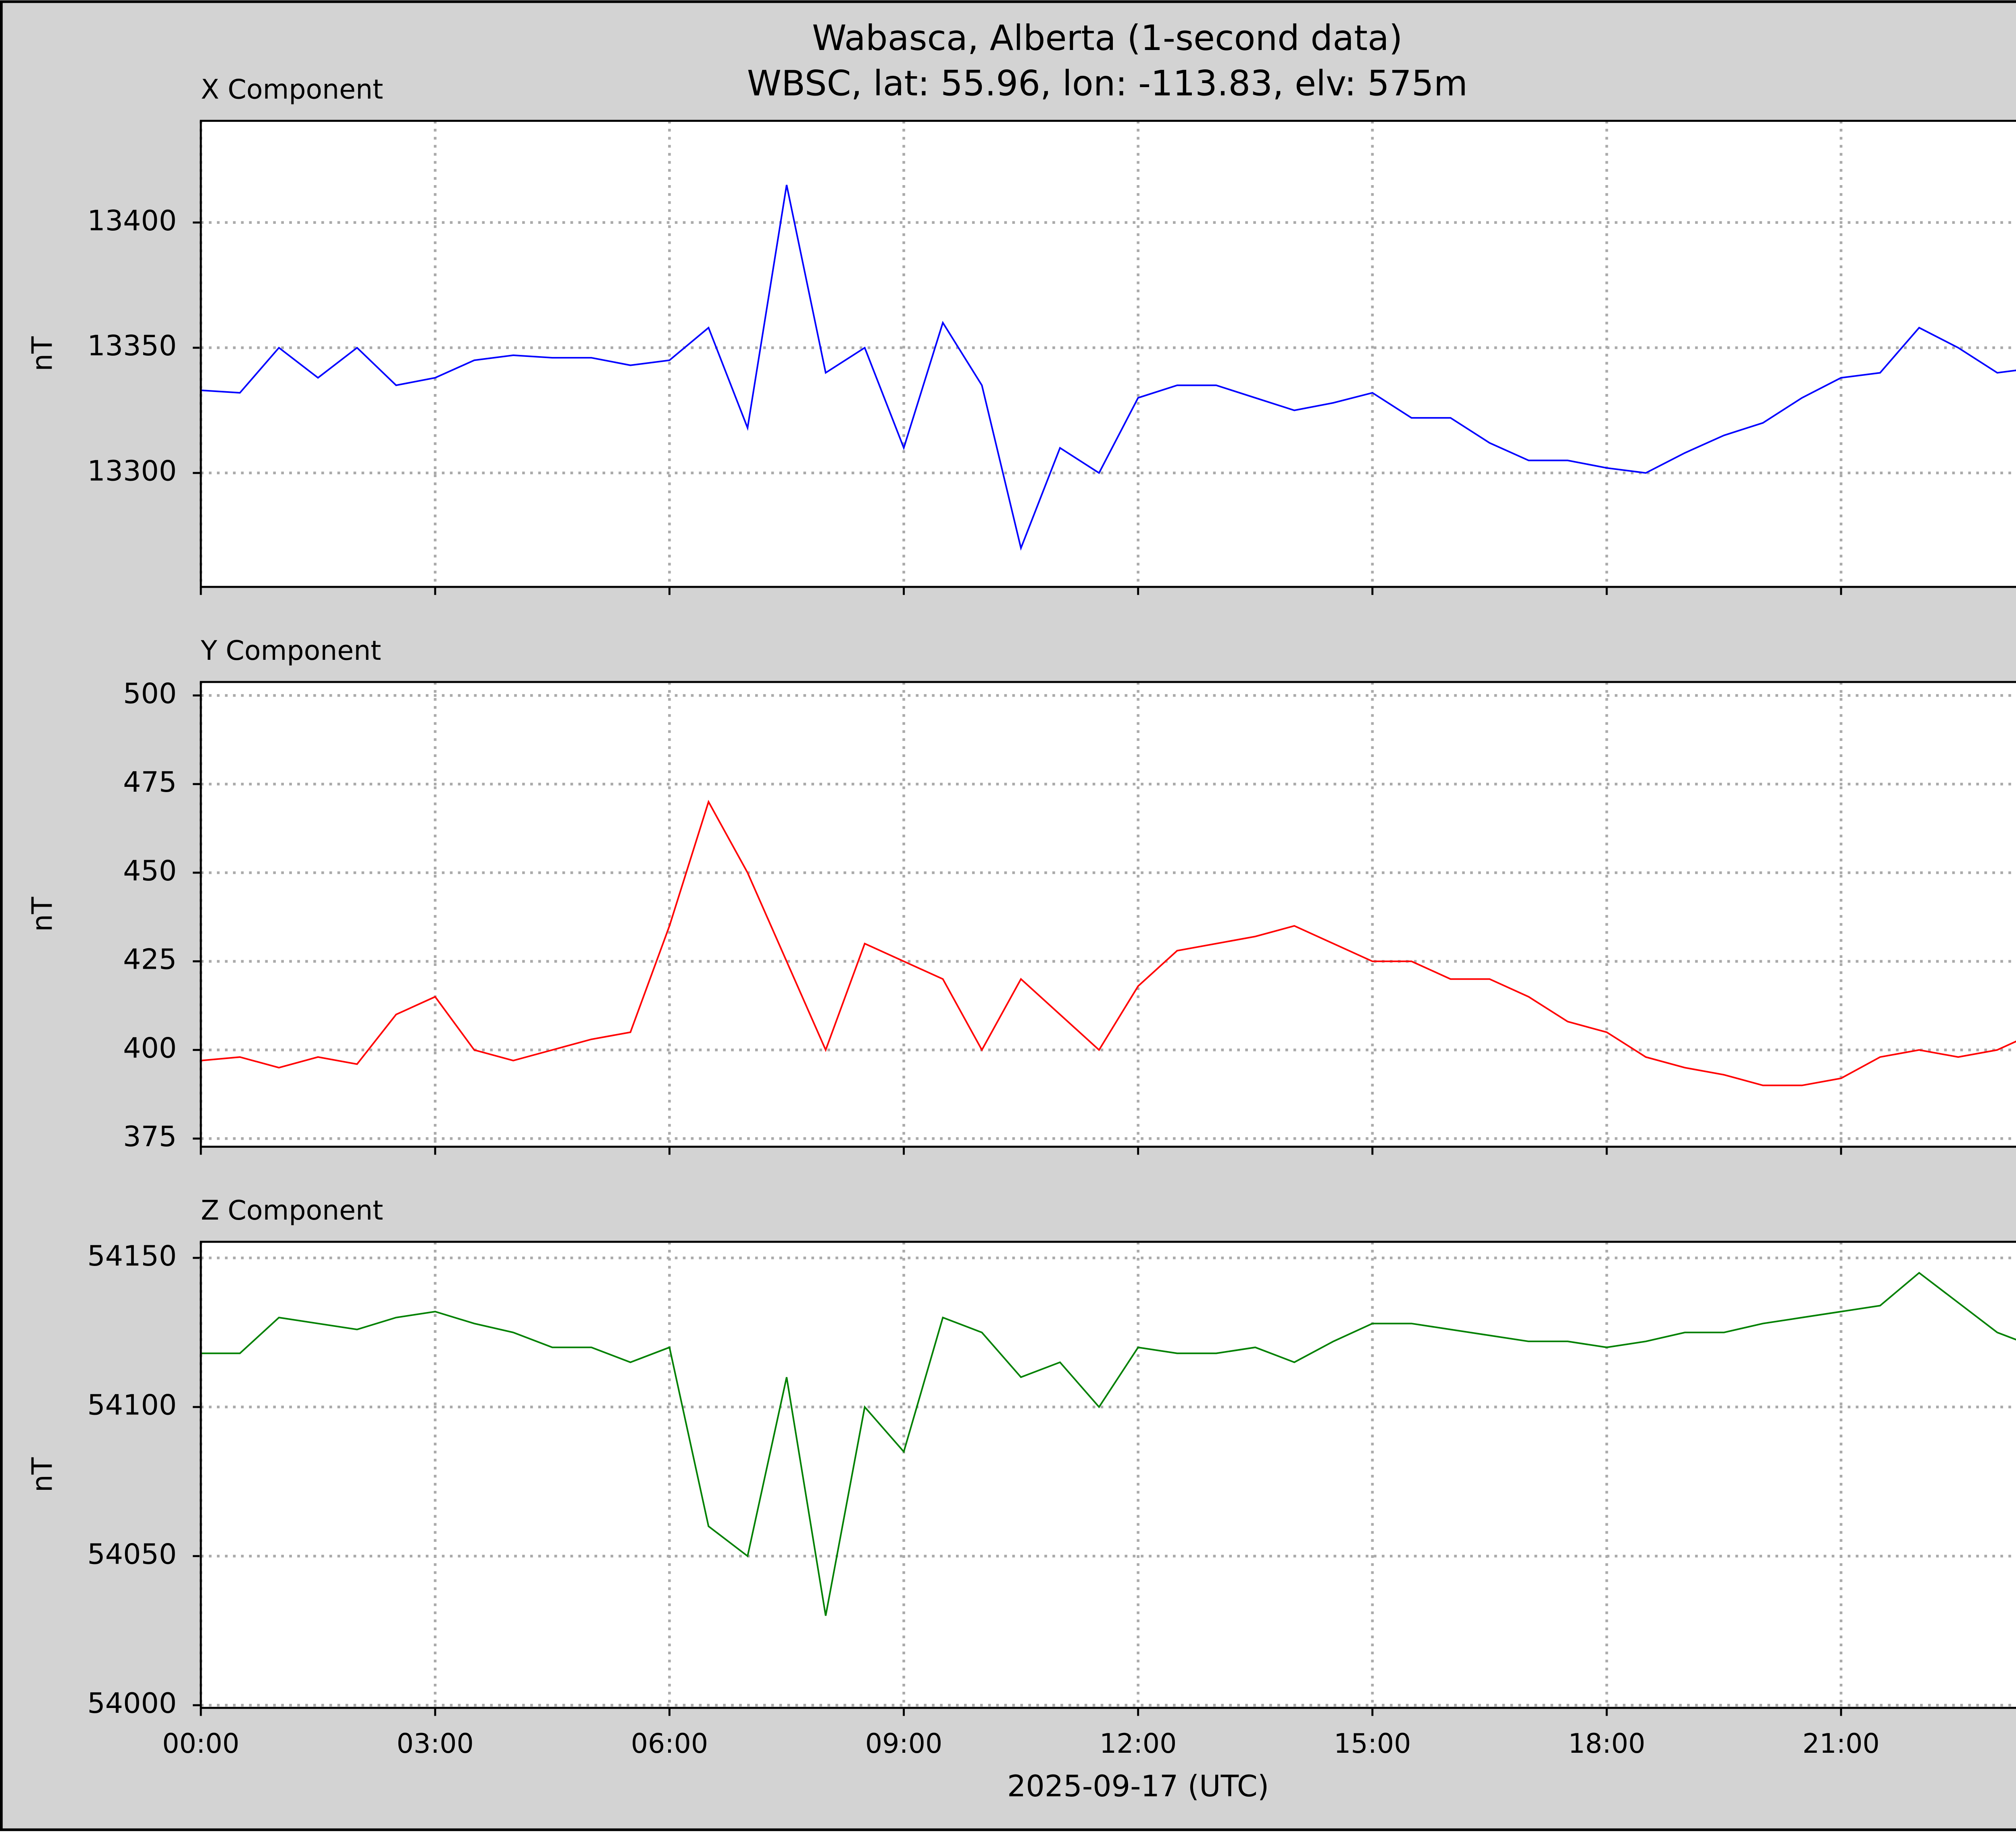 The height and width of the screenshot is (1833, 2016). What do you see at coordinates (132, 1554) in the screenshot?
I see `y-tick-label: 54050` at bounding box center [132, 1554].